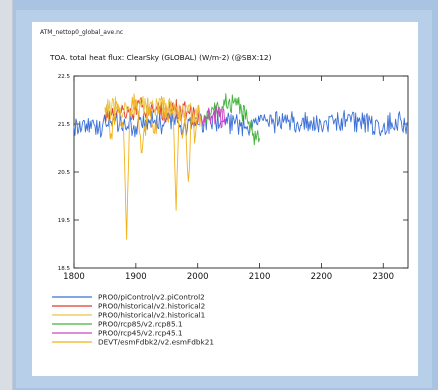  I want to click on y-tick-label: 19.5, so click(64, 221).